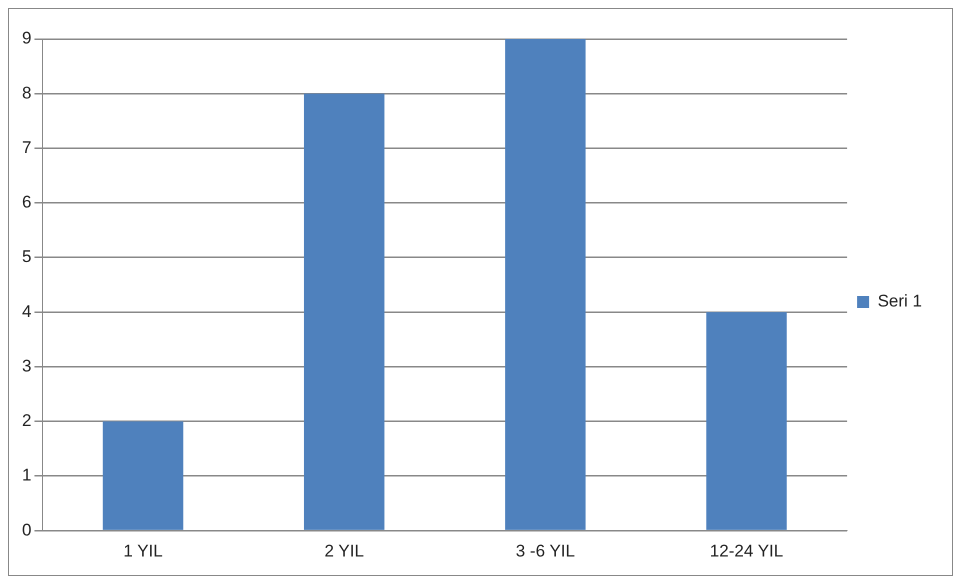 The width and height of the screenshot is (963, 584). I want to click on y-tick-label: 3, so click(27, 366).